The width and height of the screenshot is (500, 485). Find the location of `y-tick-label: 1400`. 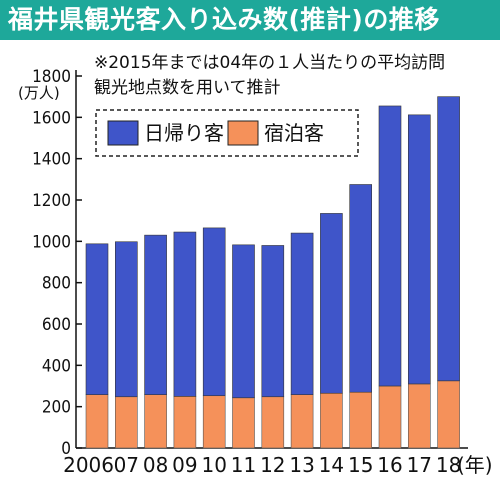

y-tick-label: 1400 is located at coordinates (51, 160).